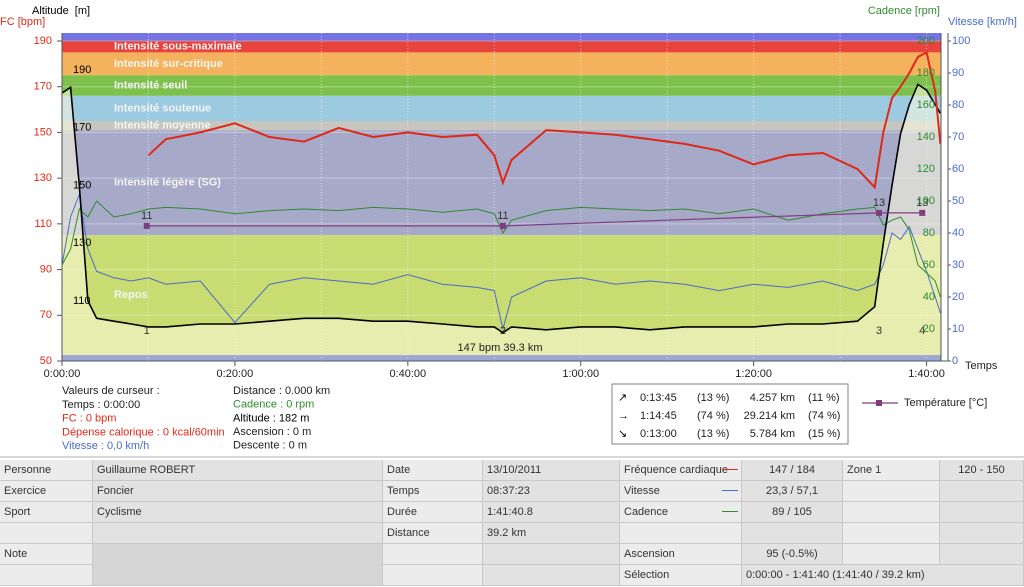 This screenshot has height=587, width=1024. What do you see at coordinates (272, 432) in the screenshot?
I see `cursor-value: Ascension : 0 m` at bounding box center [272, 432].